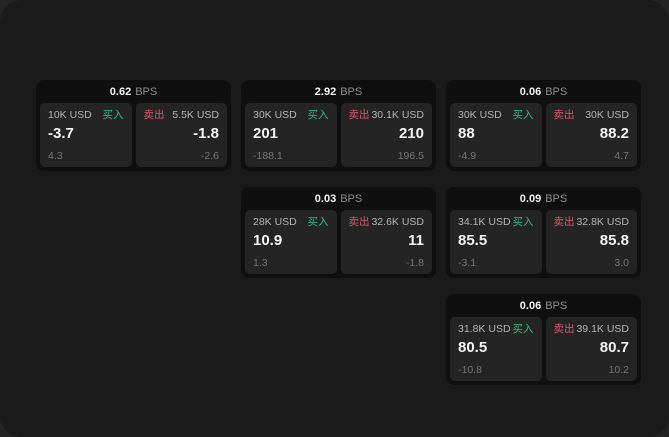 The height and width of the screenshot is (437, 669). Describe the element at coordinates (133, 91) in the screenshot. I see `bps-header: 0.62 BPS` at that location.